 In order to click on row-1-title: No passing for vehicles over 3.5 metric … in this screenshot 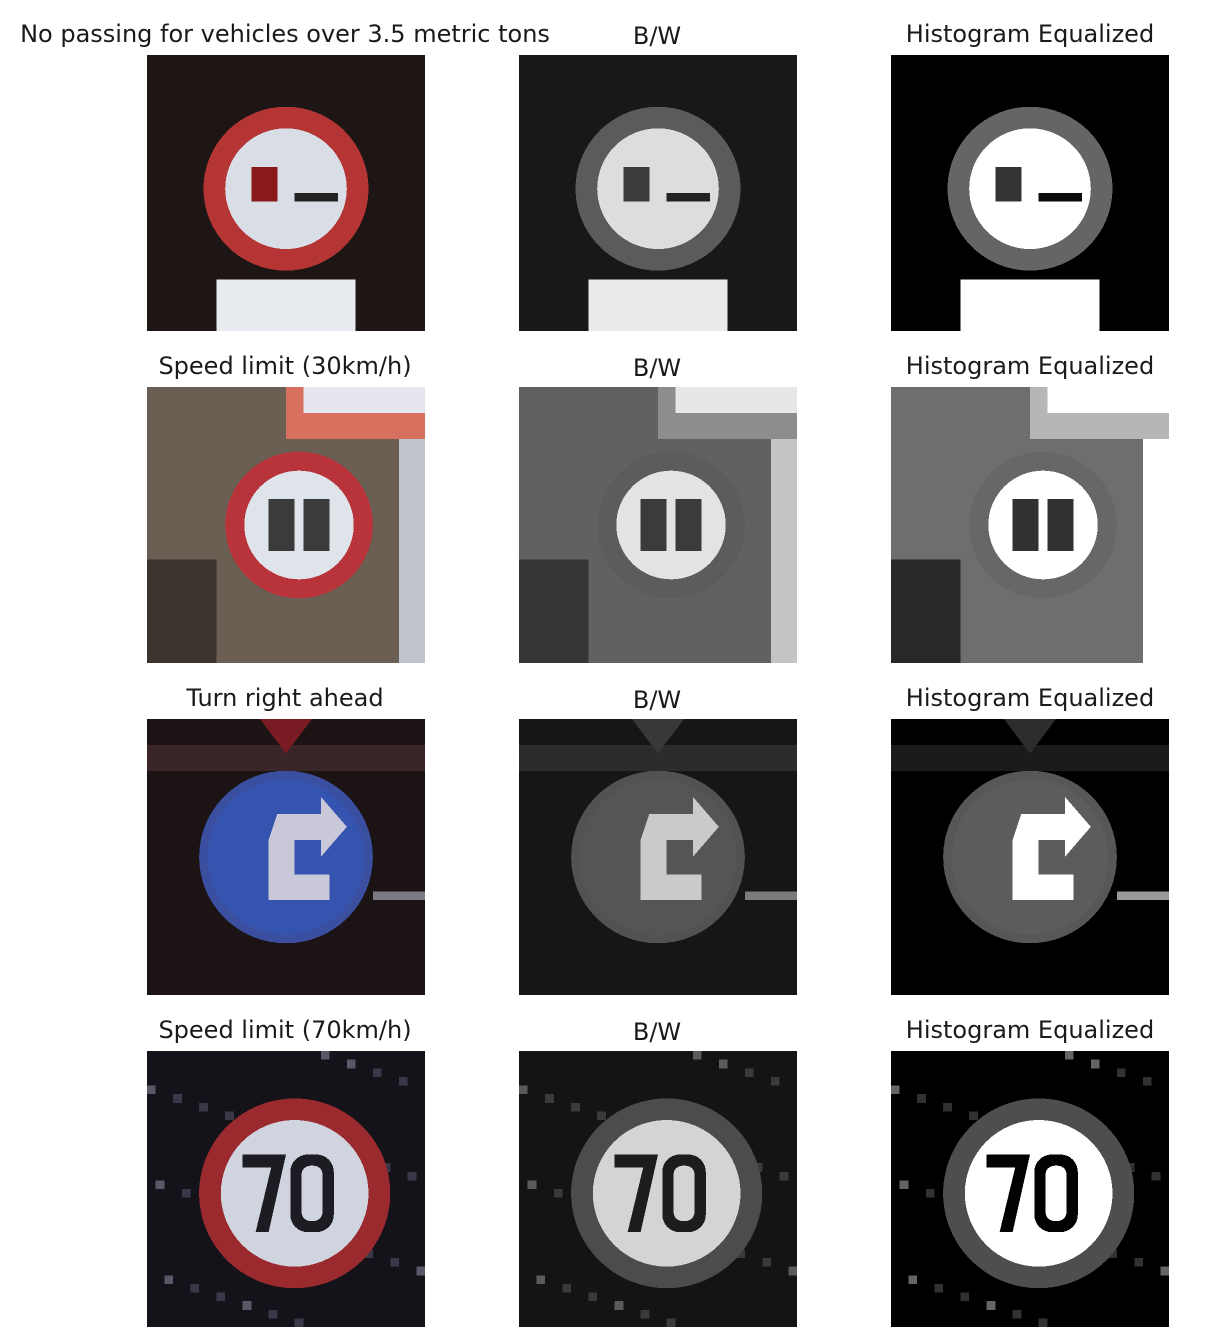, I will do `click(285, 34)`.